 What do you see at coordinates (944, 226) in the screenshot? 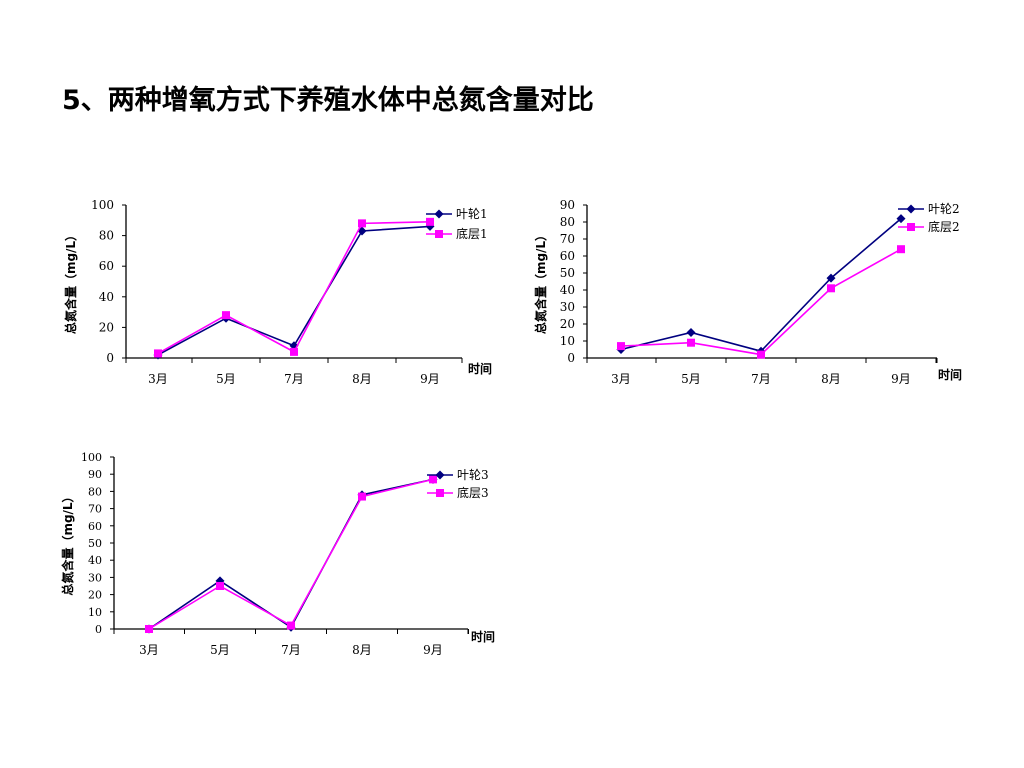
I see `legend-label: 底层2` at bounding box center [944, 226].